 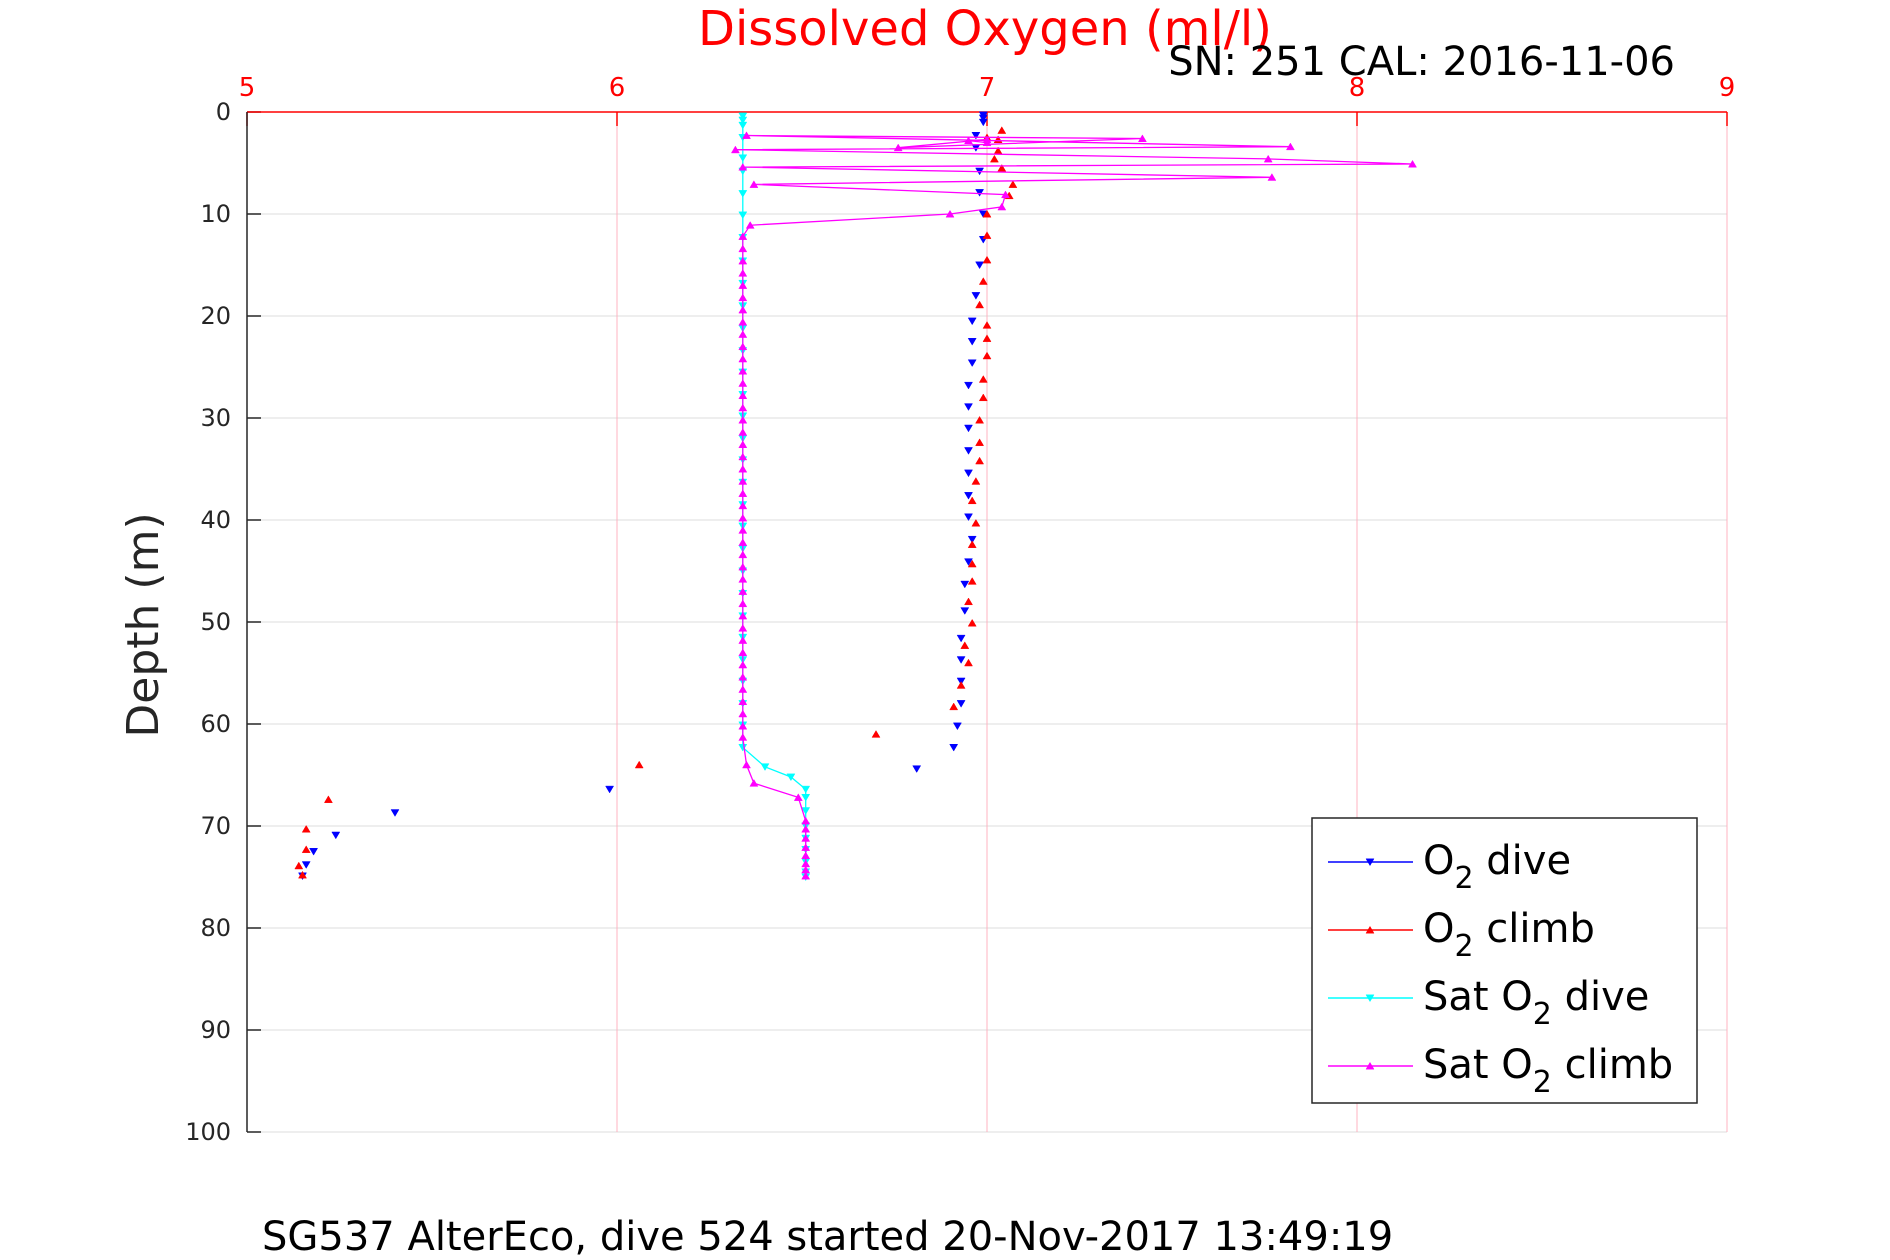 I want to click on y-tick-label: 50, so click(x=215, y=622).